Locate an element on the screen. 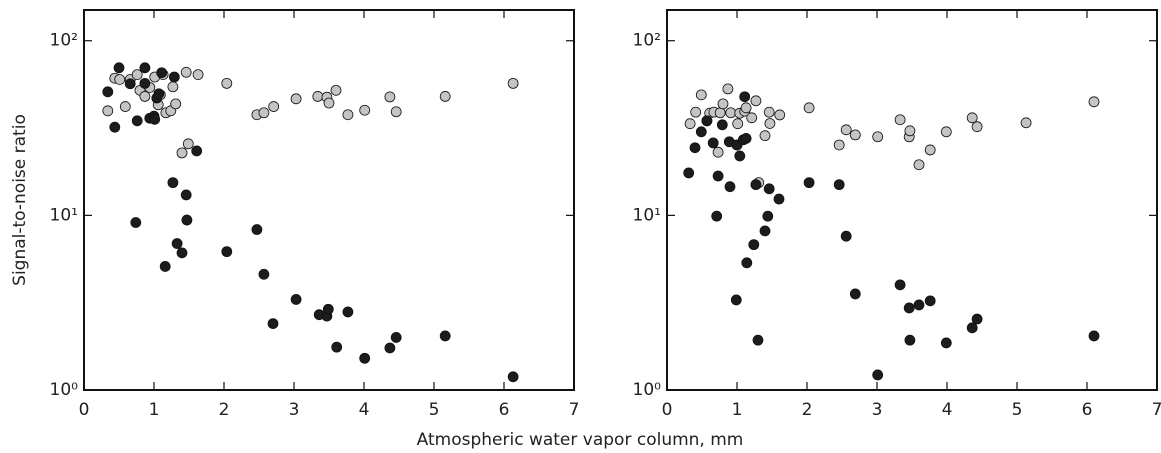 The height and width of the screenshot is (453, 1161). y-tick-label: 10¹ is located at coordinates (64, 215).